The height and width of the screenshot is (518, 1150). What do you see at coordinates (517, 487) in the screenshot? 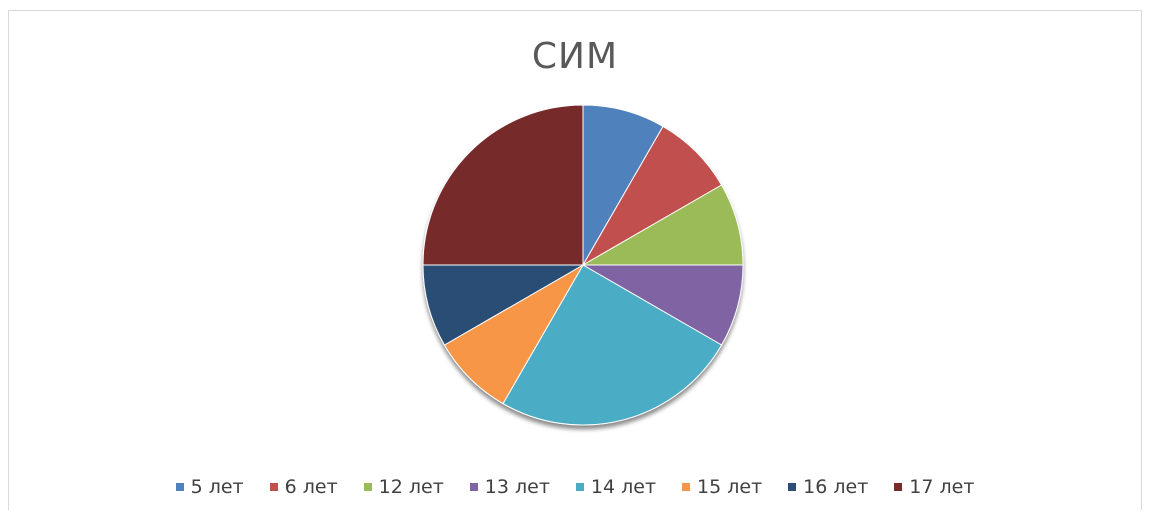
I see `legend-label: 13 лет` at bounding box center [517, 487].